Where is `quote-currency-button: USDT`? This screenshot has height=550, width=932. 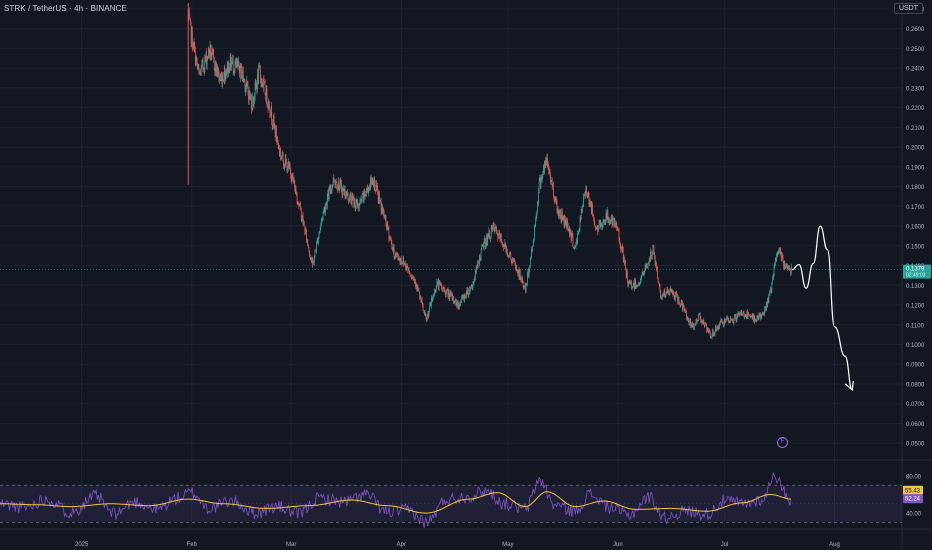
quote-currency-button: USDT is located at coordinates (908, 8).